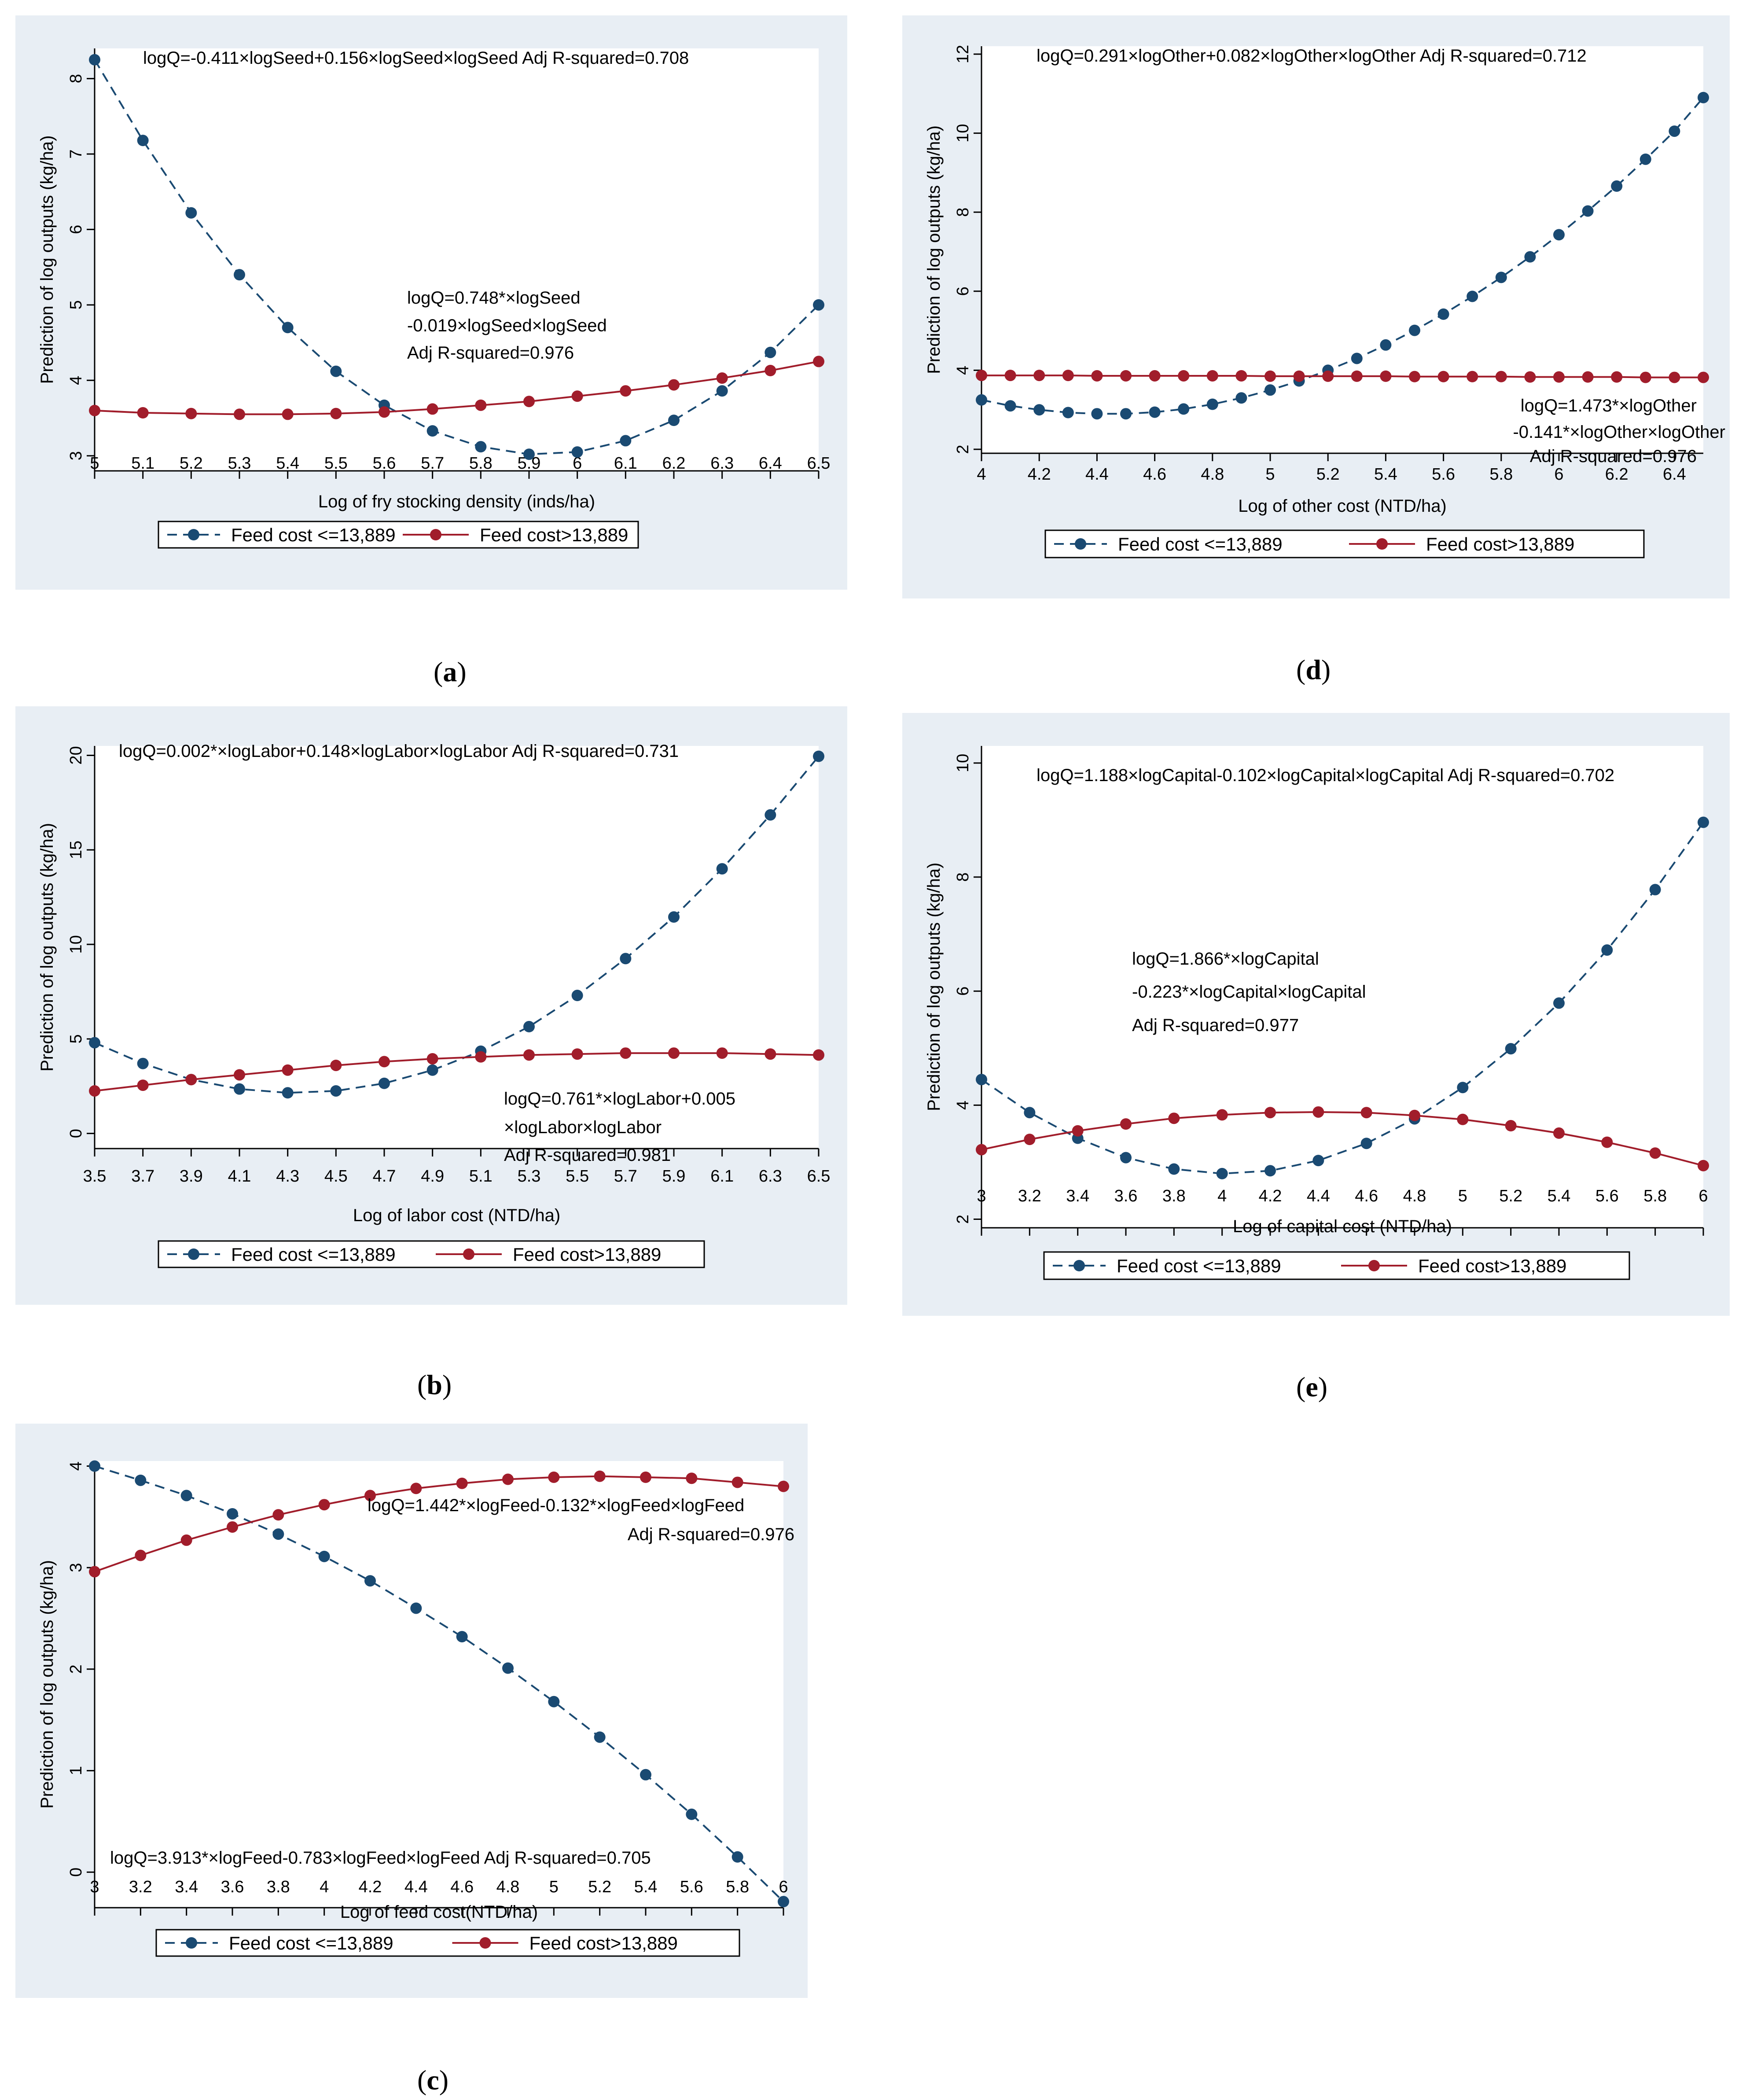  I want to click on x-tick-label: 3.8, so click(1174, 1196).